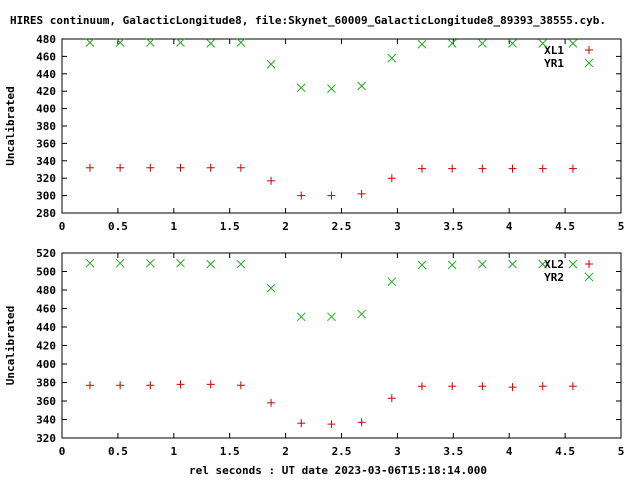 This screenshot has width=640, height=480. What do you see at coordinates (46, 272) in the screenshot?
I see `y-tick-label: 500` at bounding box center [46, 272].